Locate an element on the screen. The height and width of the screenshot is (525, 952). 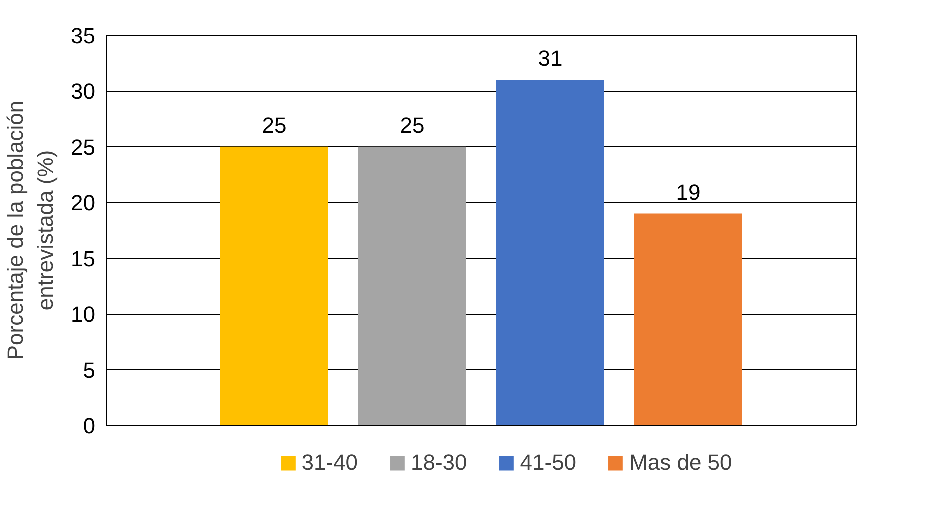
y-axis-title: Porcentaje de la población entrevistada (%) is located at coordinates (30, 230).